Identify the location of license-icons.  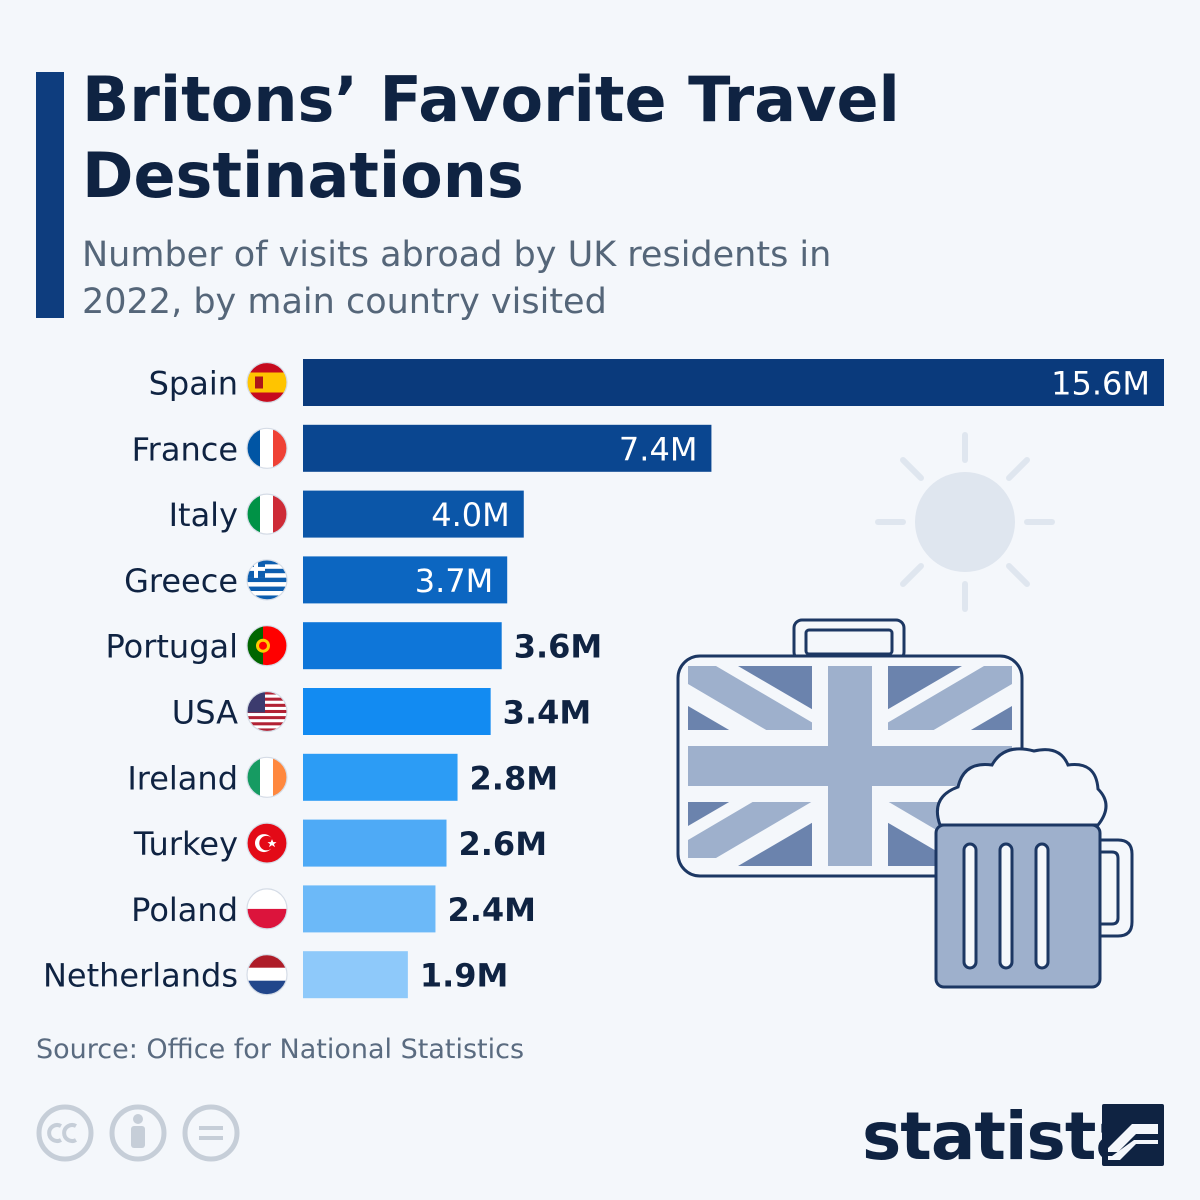
(138, 1133).